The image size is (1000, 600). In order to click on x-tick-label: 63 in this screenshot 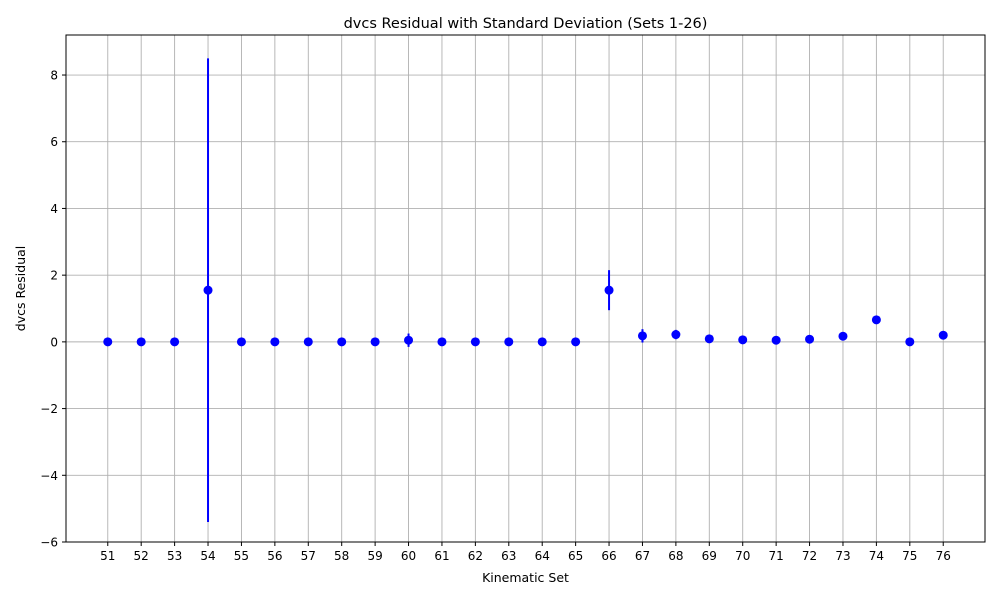, I will do `click(508, 556)`.